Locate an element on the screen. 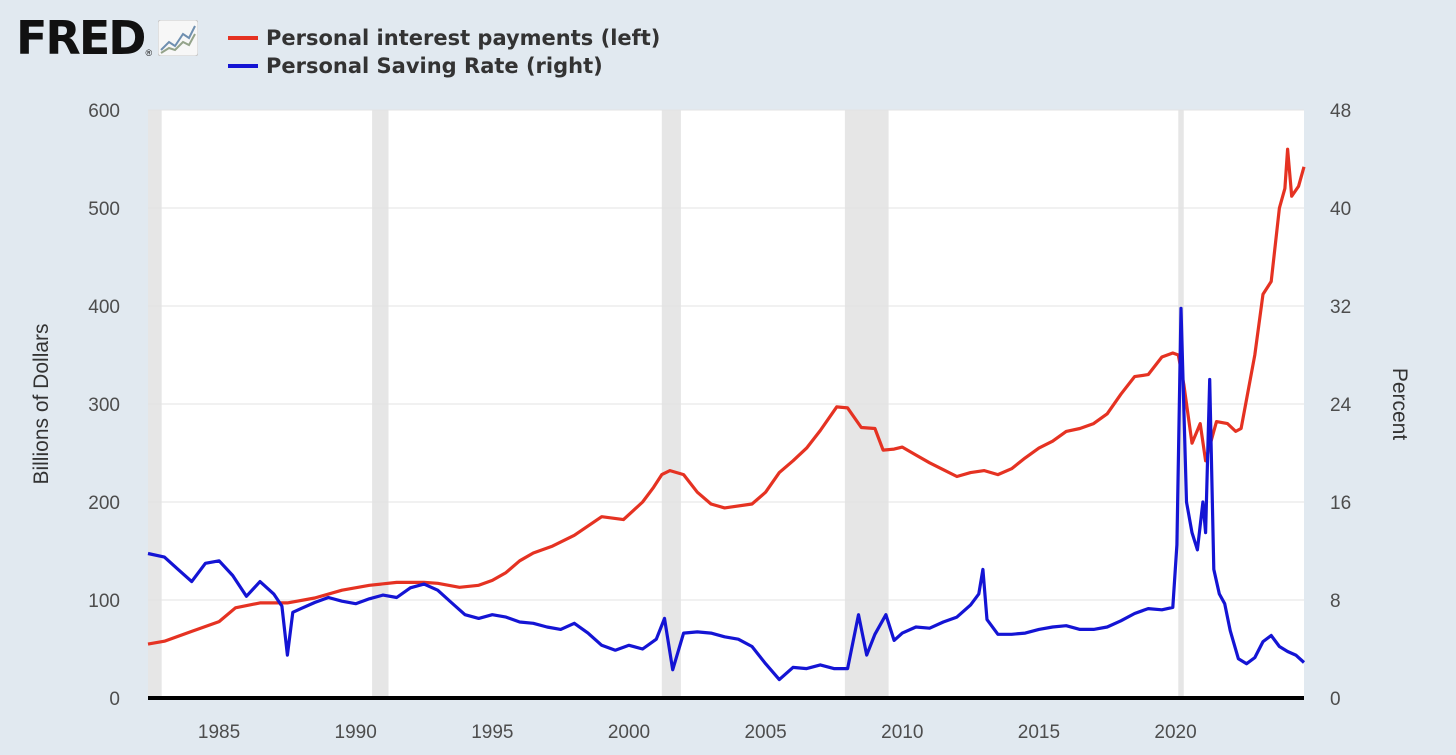 The image size is (1456, 755). y-tick-right-32: 32 is located at coordinates (1340, 307).